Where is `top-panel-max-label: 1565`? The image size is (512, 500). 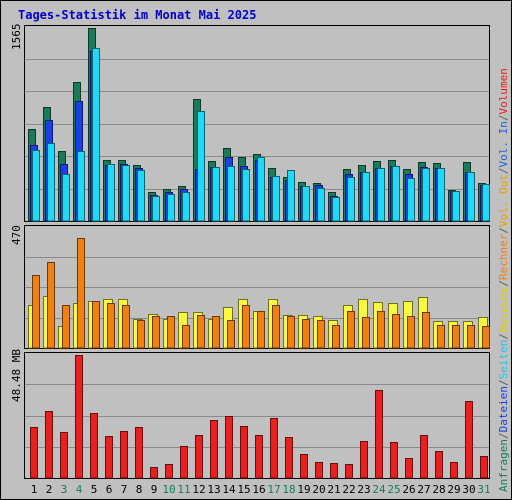 top-panel-max-label: 1565 is located at coordinates (16, 37).